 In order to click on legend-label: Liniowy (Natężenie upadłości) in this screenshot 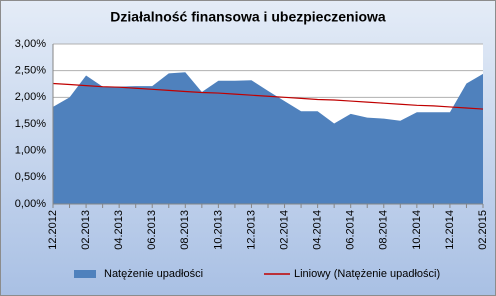, I will do `click(367, 274)`.